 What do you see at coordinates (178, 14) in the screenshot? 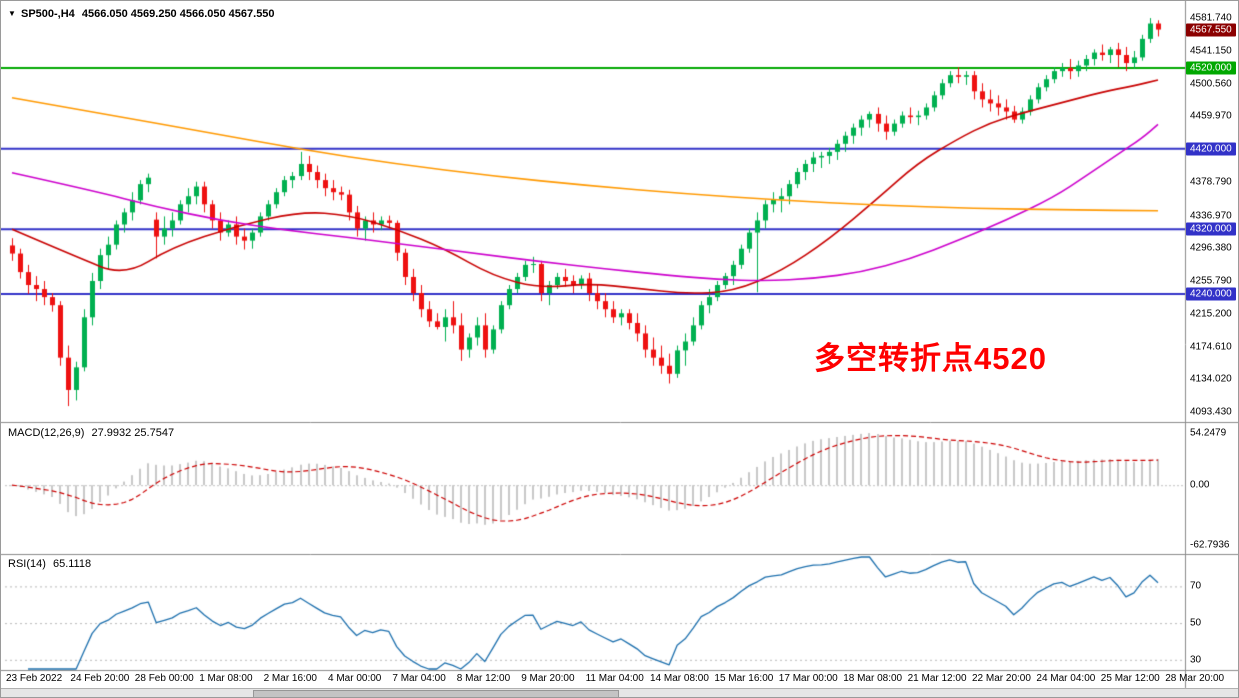
I see `ohlc-values-text: 4566.050 4569.250 4566.050 4567.550` at bounding box center [178, 14].